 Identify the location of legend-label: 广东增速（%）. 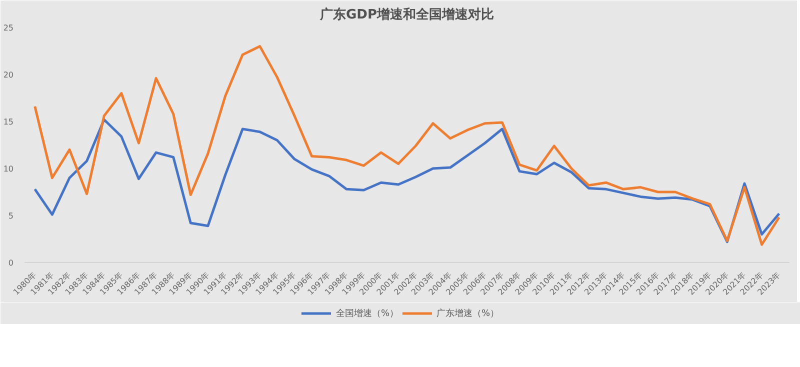
(468, 314).